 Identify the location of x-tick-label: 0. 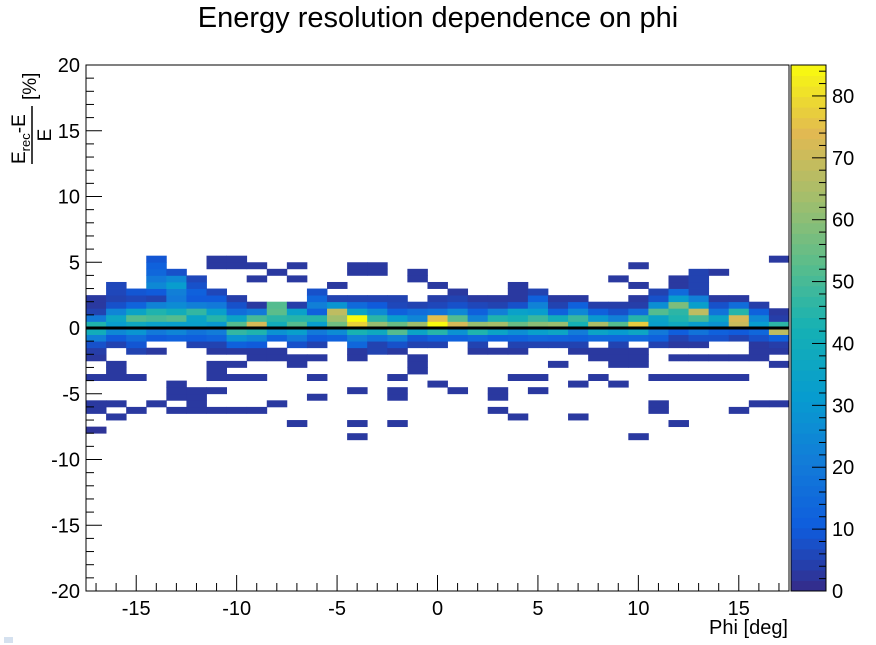
(437, 609).